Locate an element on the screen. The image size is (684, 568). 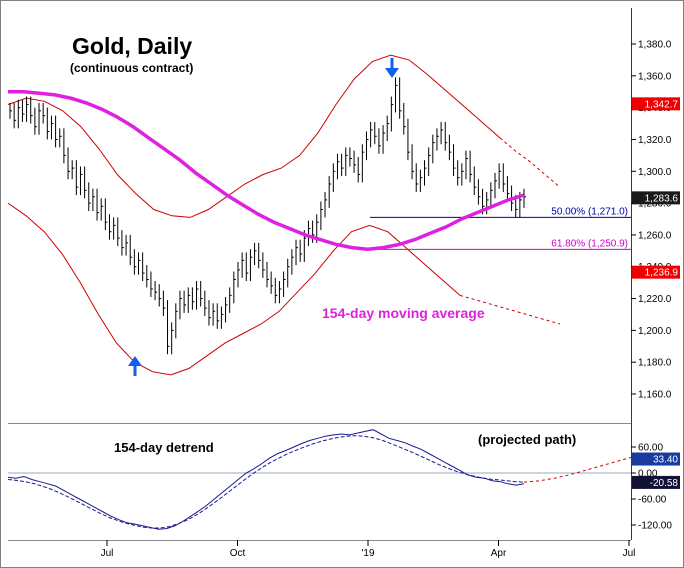
y-tick-label: 1,300.0 is located at coordinates (655, 172).